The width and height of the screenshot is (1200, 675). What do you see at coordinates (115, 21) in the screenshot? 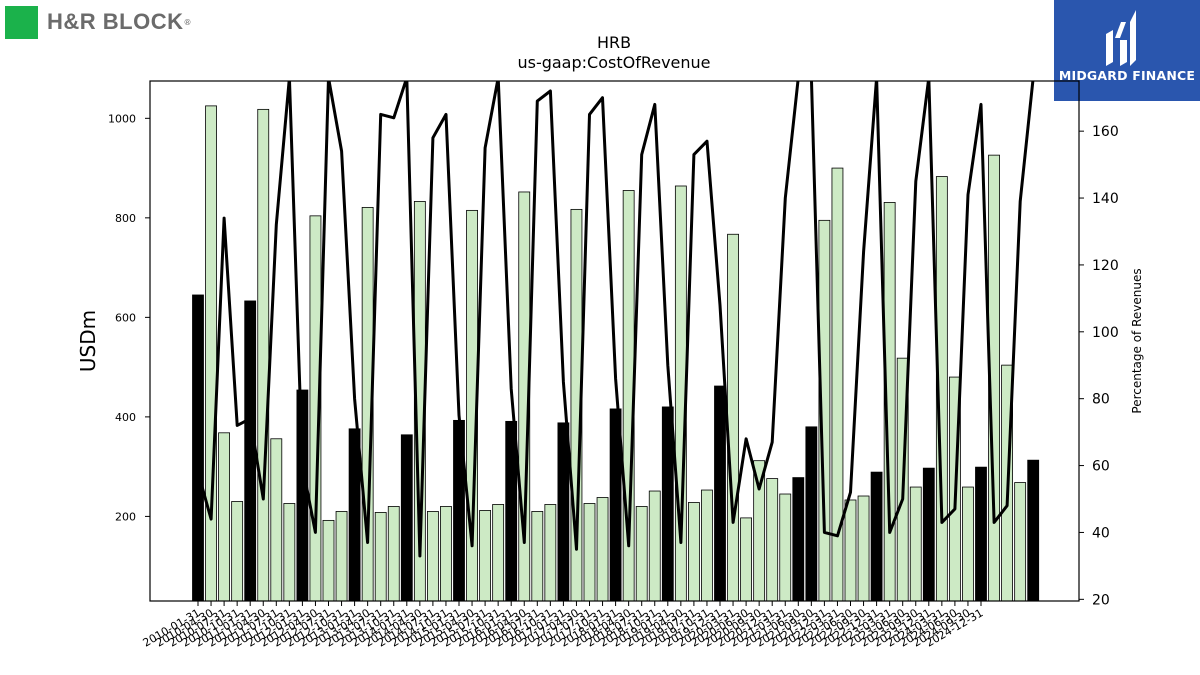
I see `hr-block-wordmark: H&R BLOCK` at bounding box center [115, 21].